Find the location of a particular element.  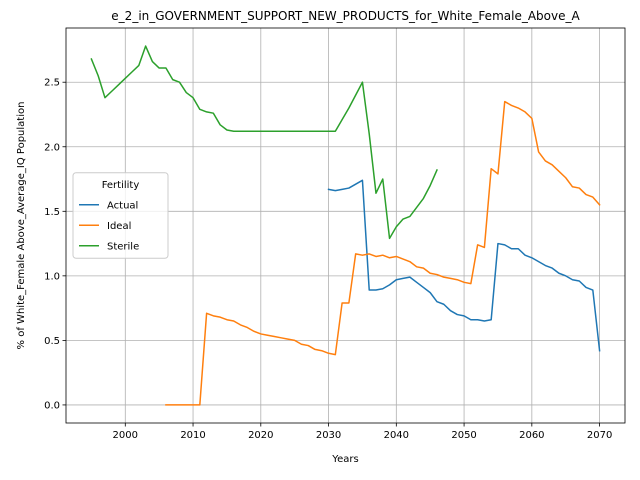

legend-title: Fertility is located at coordinates (121, 185).